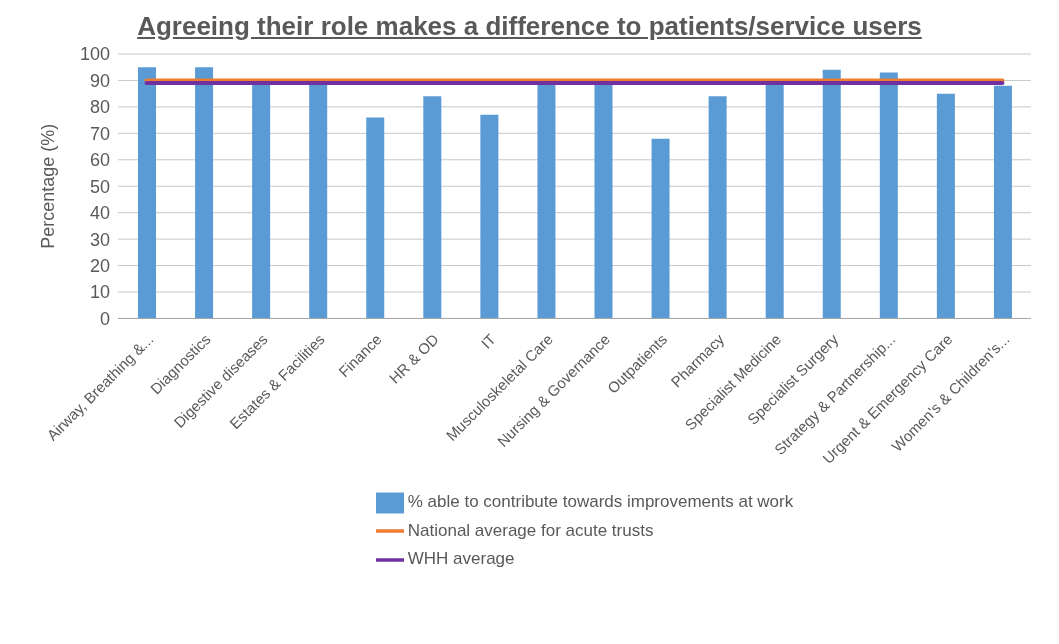 This screenshot has width=1059, height=644. What do you see at coordinates (99, 265) in the screenshot?
I see `y-tick-label: 20` at bounding box center [99, 265].